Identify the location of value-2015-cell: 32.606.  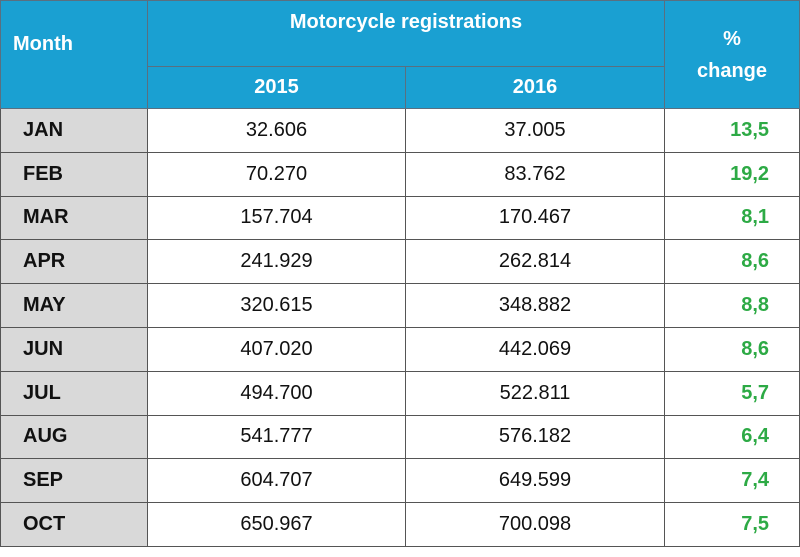
(276, 130).